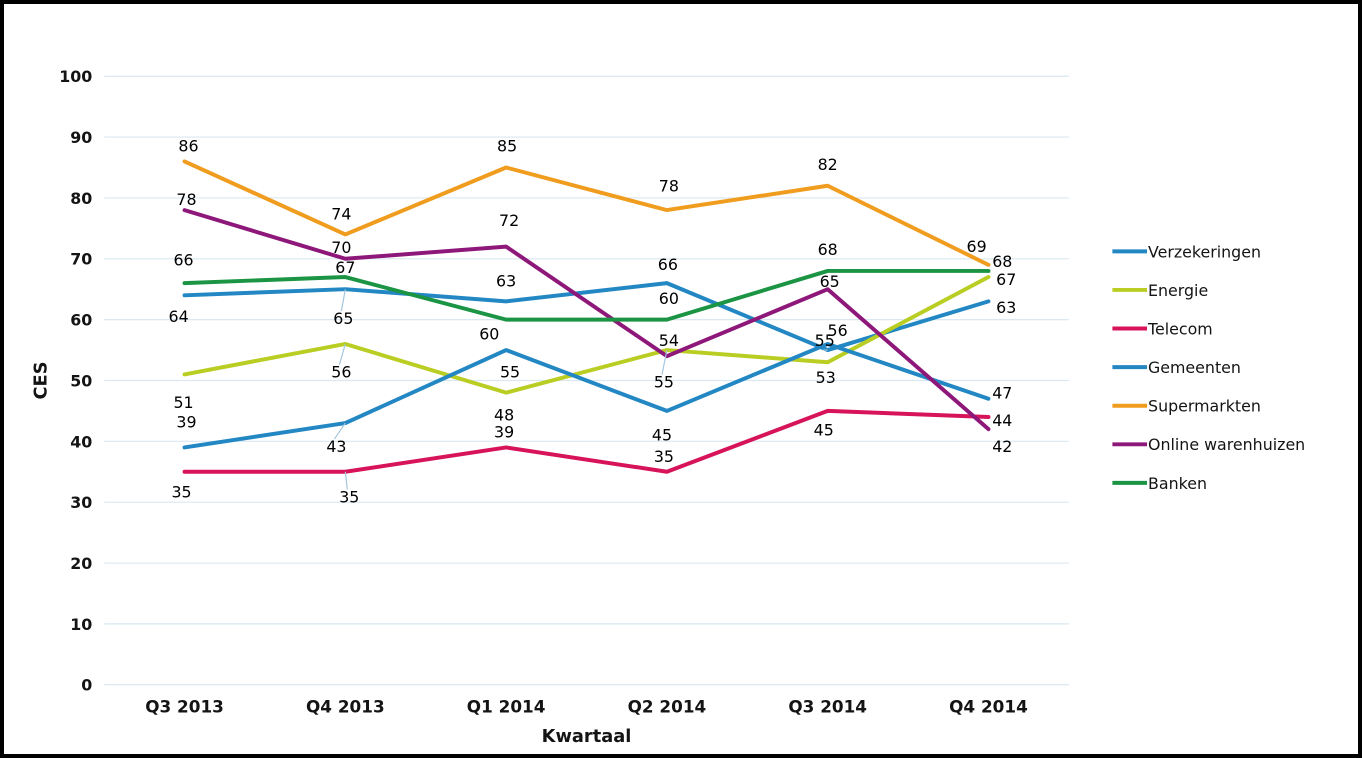 Image resolution: width=1362 pixels, height=758 pixels. Describe the element at coordinates (504, 432) in the screenshot. I see `data-label-telecom-2: 39` at that location.